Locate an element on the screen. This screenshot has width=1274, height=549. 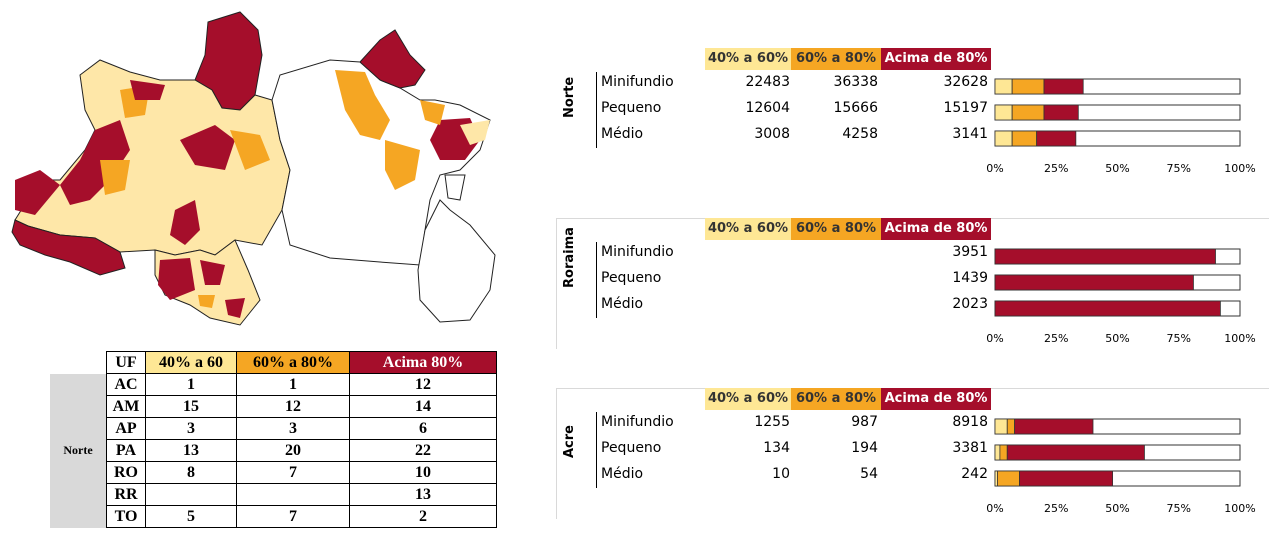
header-60-80: 60% a 80% is located at coordinates (293, 362).